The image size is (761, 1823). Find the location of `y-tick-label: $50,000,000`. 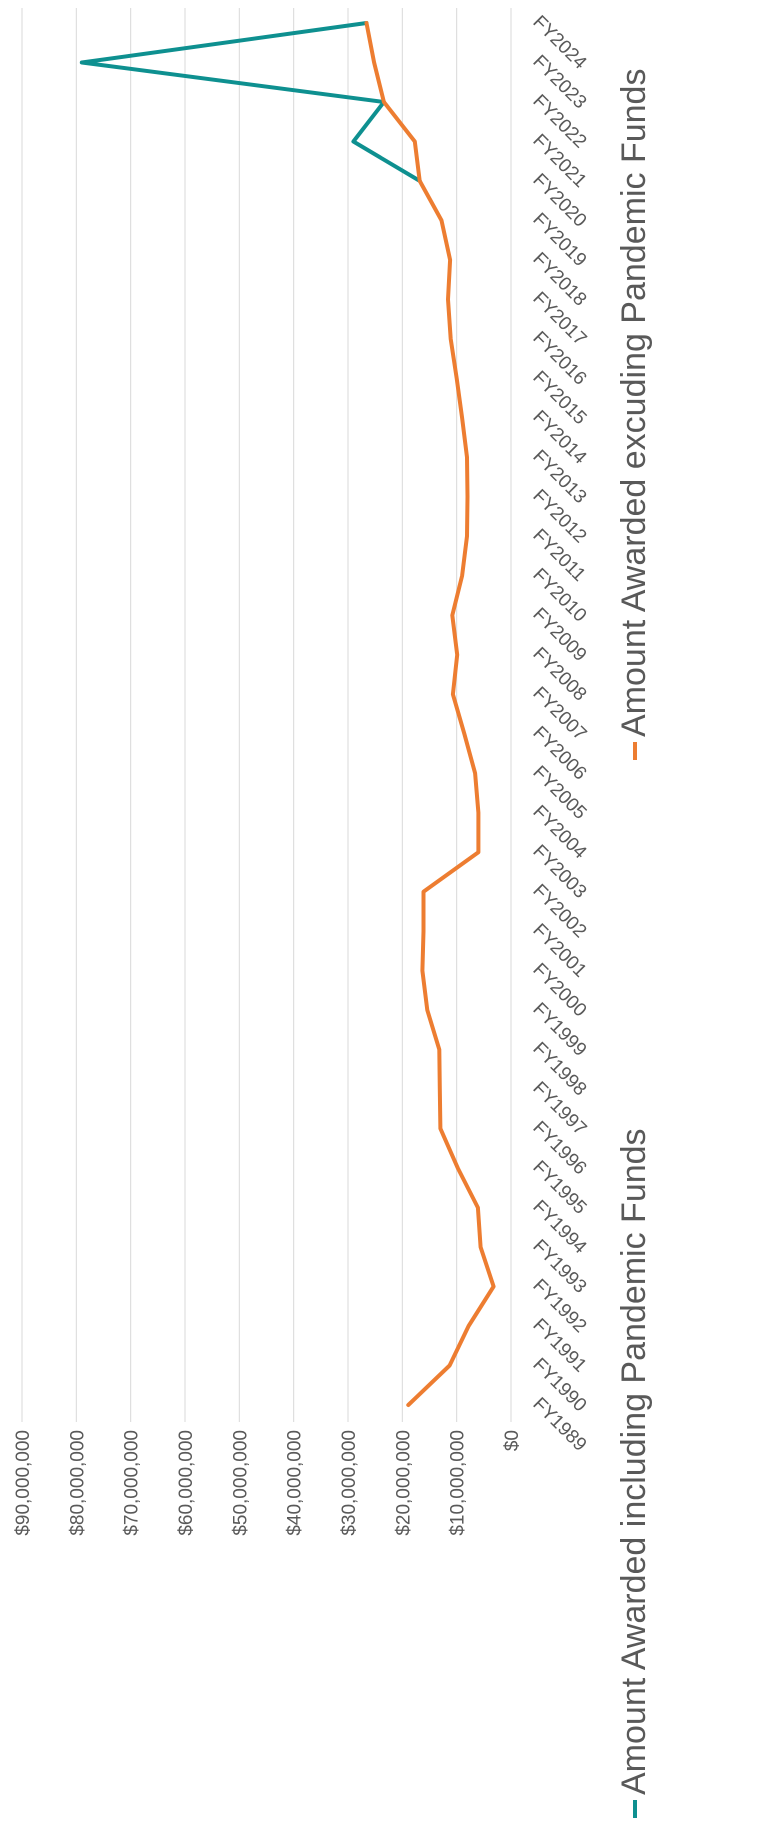

y-tick-label: $50,000,000 is located at coordinates (240, 1483).